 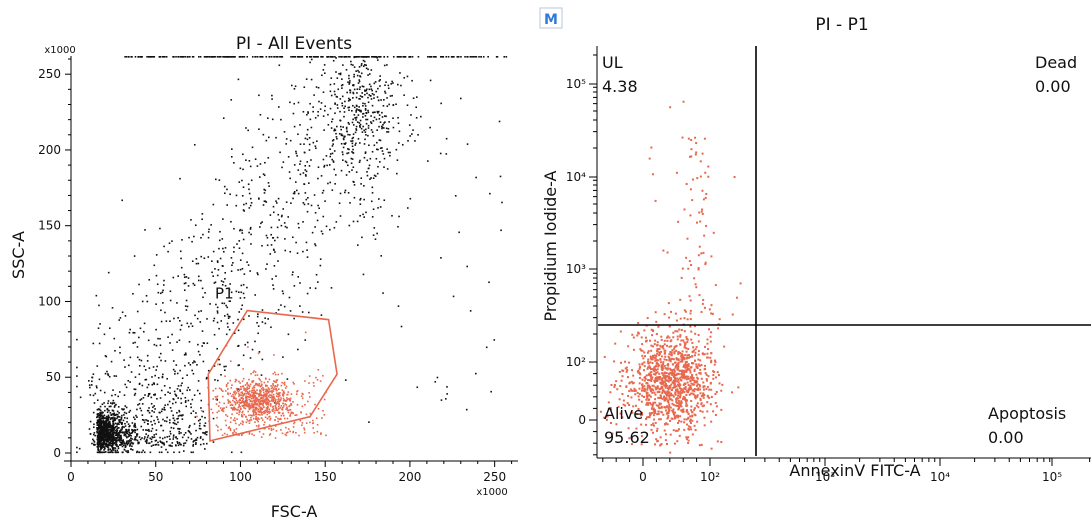 What do you see at coordinates (272, 375) in the screenshot?
I see `gate-p1-polygon` at bounding box center [272, 375].